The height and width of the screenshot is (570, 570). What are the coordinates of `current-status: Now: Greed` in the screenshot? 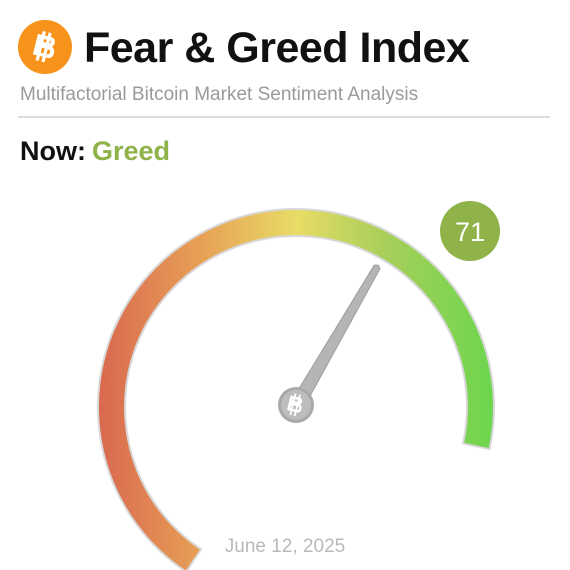 It's located at (95, 151).